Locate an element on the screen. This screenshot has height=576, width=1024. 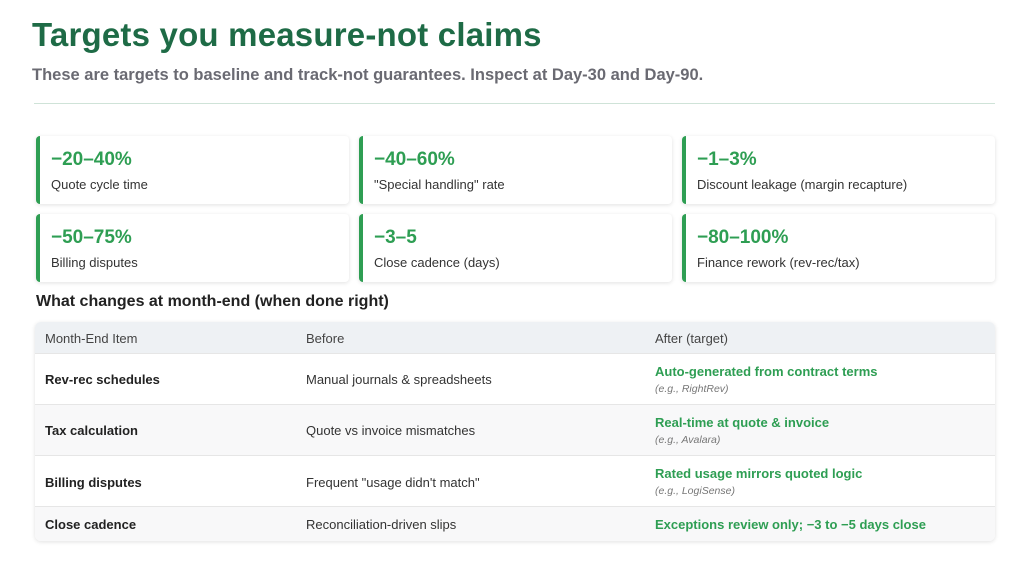
target-card-close-cadence: −3–5 Close cadence (days) is located at coordinates (515, 248).